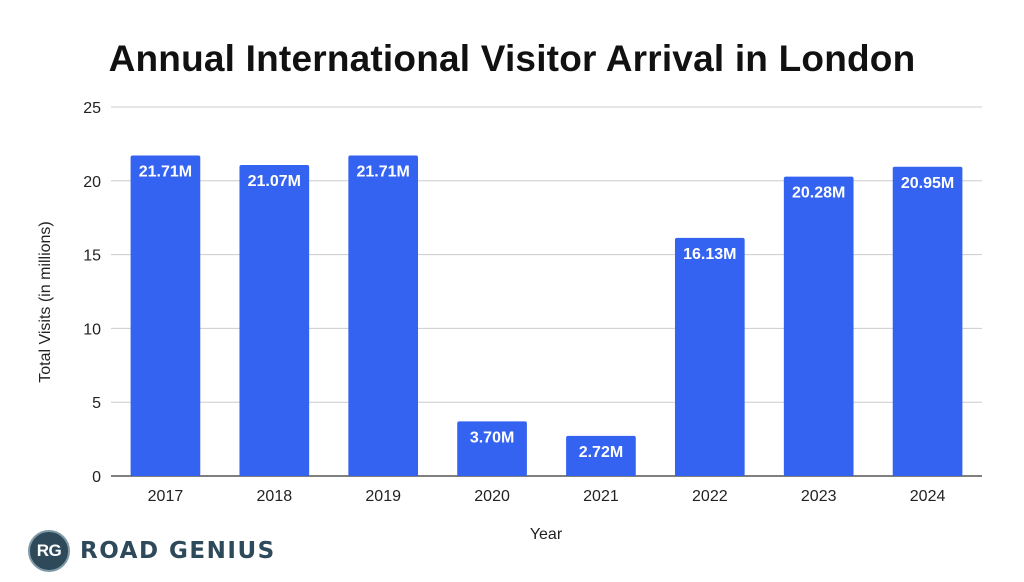 The width and height of the screenshot is (1024, 582). Describe the element at coordinates (818, 193) in the screenshot. I see `data-label-2023: 20.28M` at that location.